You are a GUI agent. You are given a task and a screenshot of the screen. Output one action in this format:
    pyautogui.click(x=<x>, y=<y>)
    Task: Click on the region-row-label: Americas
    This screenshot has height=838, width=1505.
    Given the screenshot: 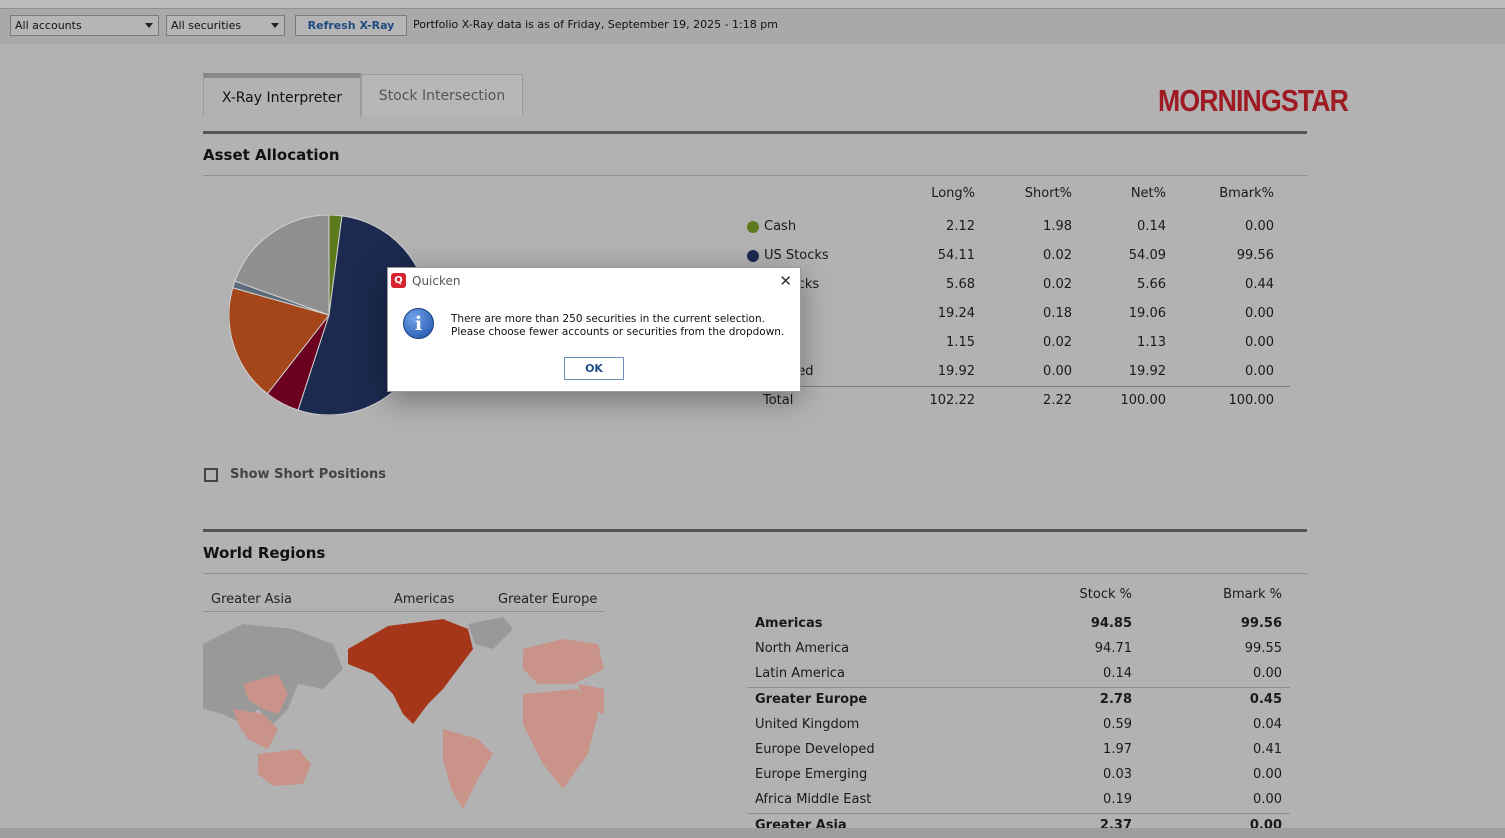 What is the action you would take?
    pyautogui.click(x=789, y=623)
    